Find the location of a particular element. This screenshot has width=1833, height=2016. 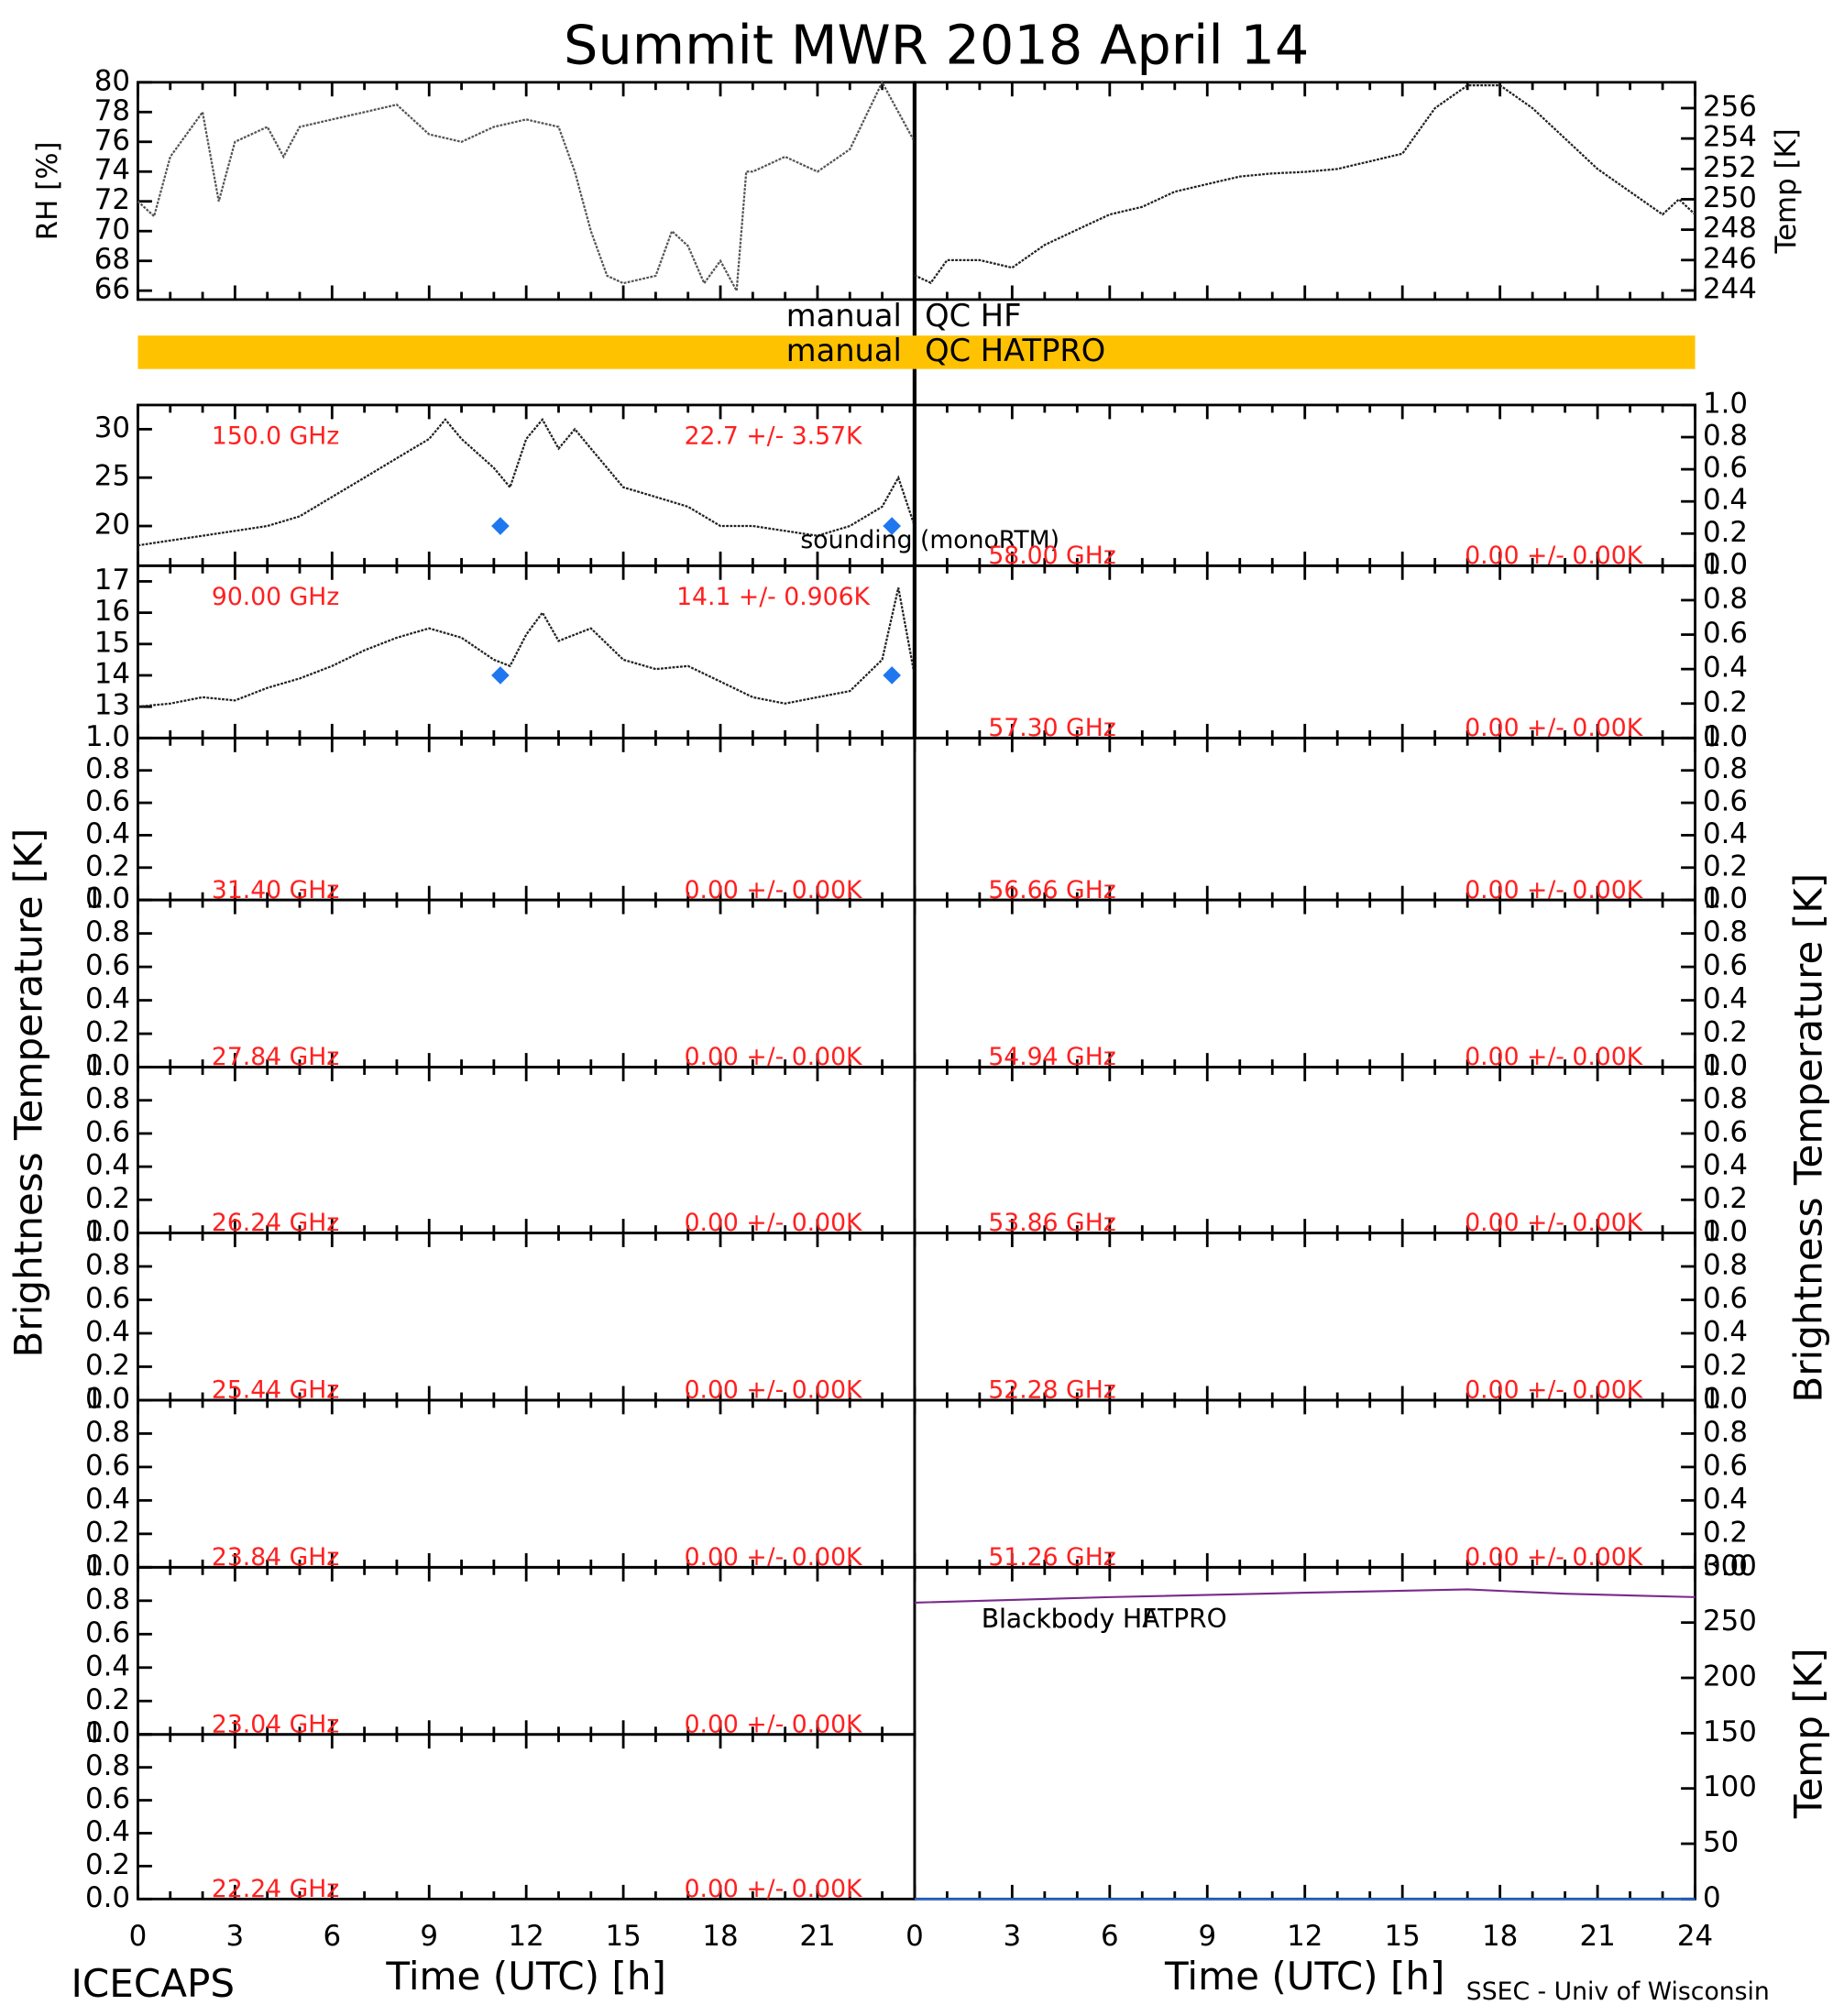

x-tick-label: 3 is located at coordinates (1013, 1936).